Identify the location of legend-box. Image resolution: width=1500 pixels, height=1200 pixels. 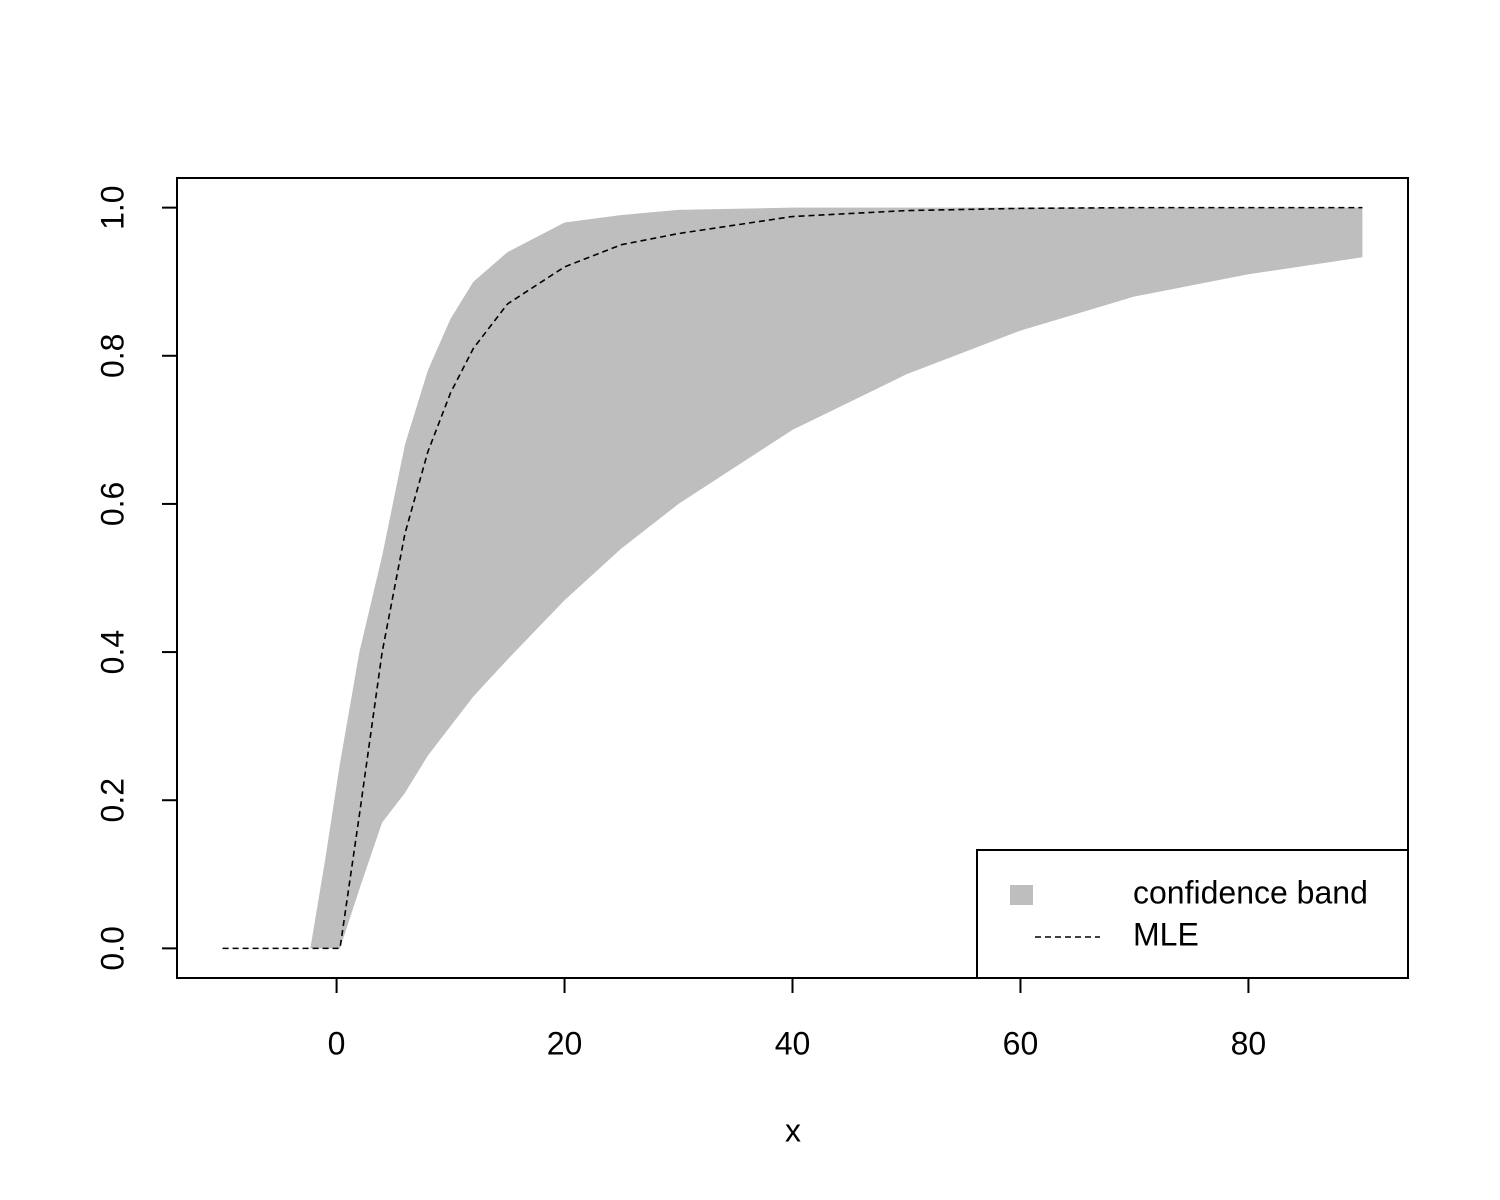
(1192, 914).